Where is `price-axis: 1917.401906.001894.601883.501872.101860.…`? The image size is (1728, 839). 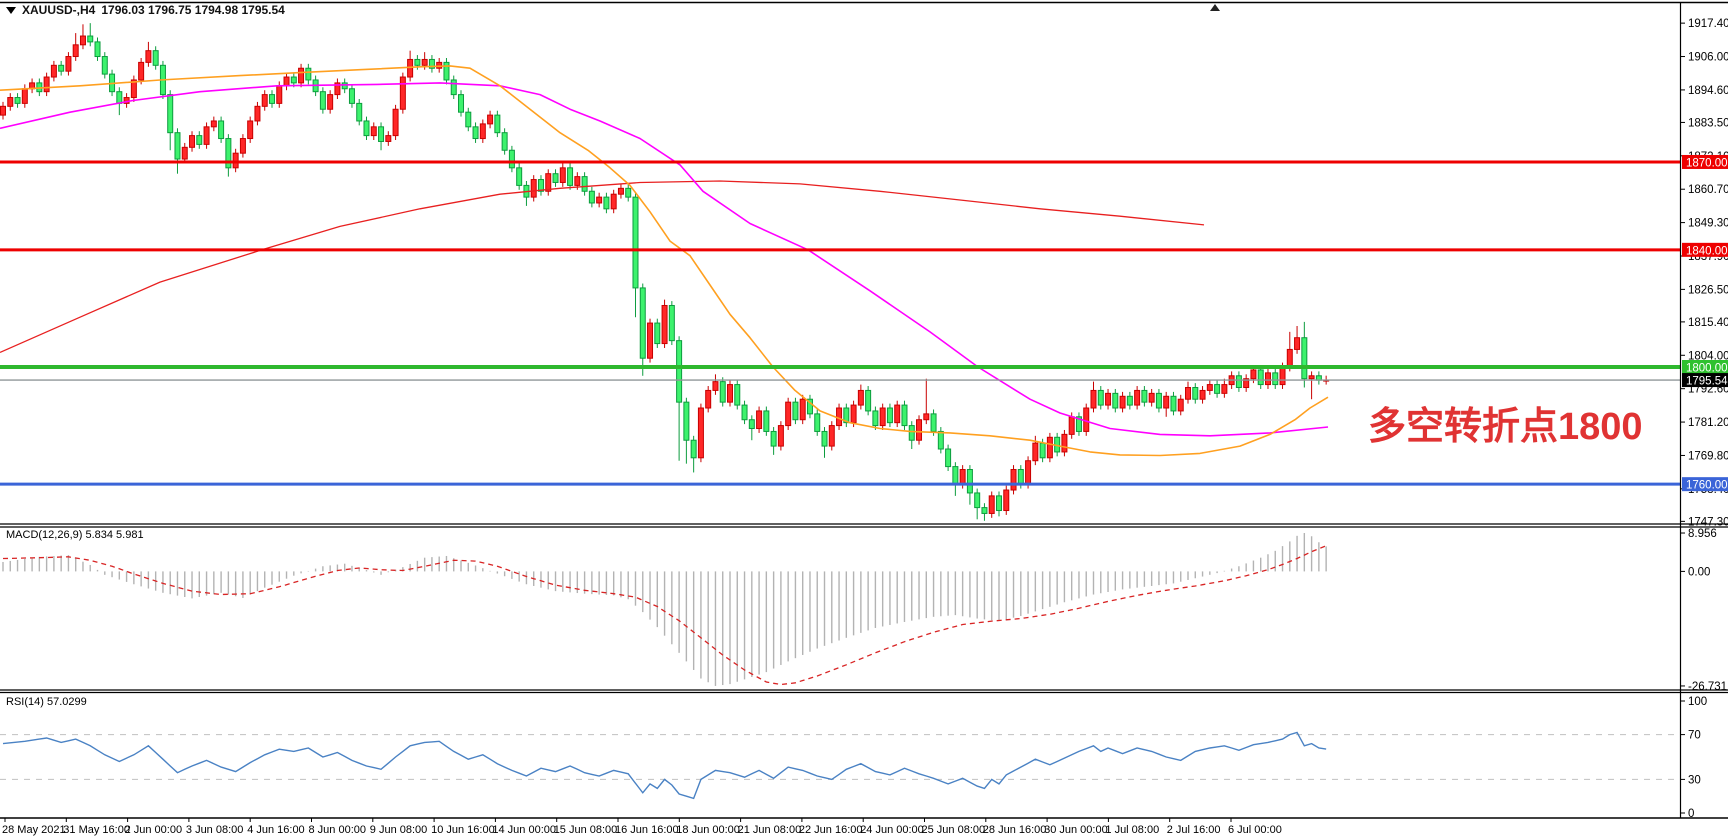
price-axis: 1917.401906.001894.601883.501872.101860.… is located at coordinates (1704, 273).